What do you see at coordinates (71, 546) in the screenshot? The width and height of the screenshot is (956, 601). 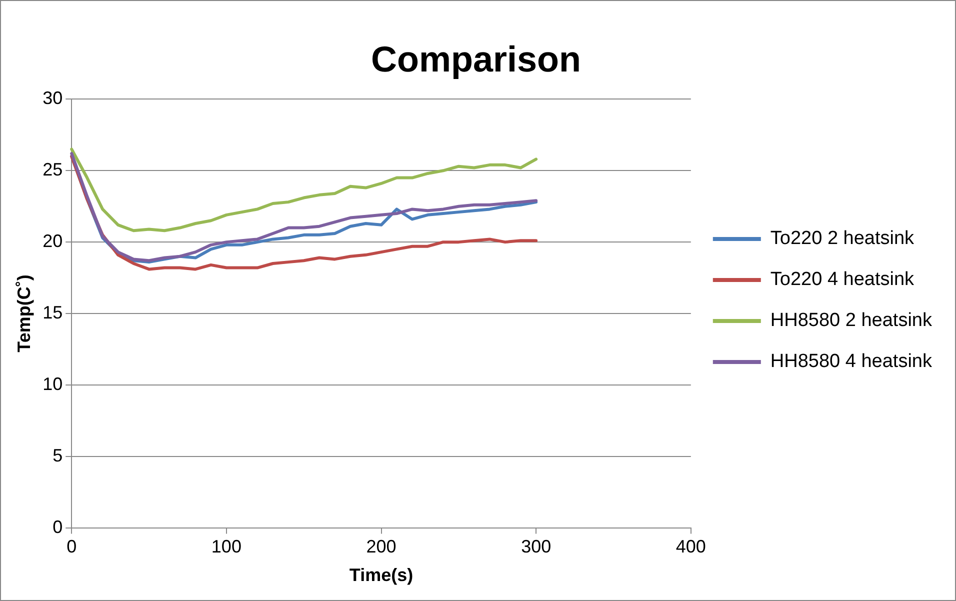 I see `x-tick-label: 0` at bounding box center [71, 546].